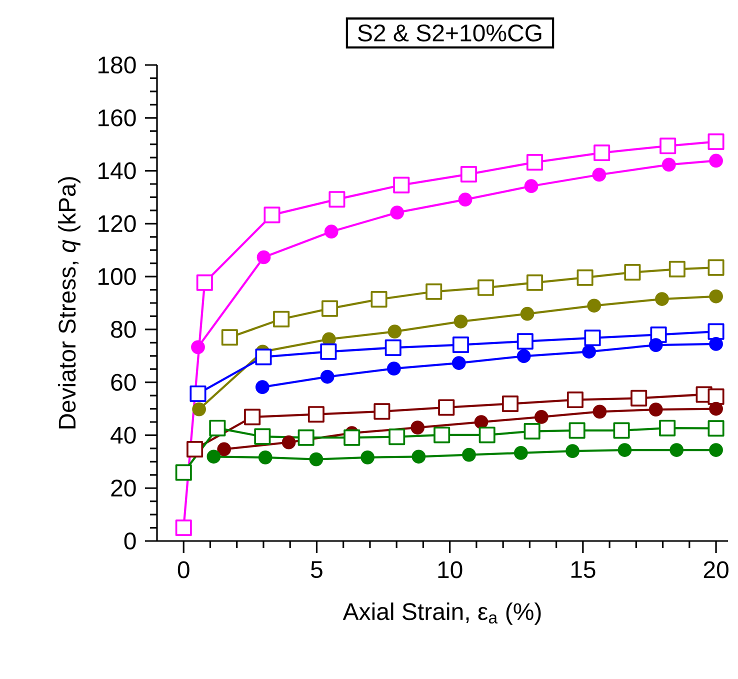 The height and width of the screenshot is (679, 738). What do you see at coordinates (123, 435) in the screenshot?
I see `y-tick-label: 40` at bounding box center [123, 435].